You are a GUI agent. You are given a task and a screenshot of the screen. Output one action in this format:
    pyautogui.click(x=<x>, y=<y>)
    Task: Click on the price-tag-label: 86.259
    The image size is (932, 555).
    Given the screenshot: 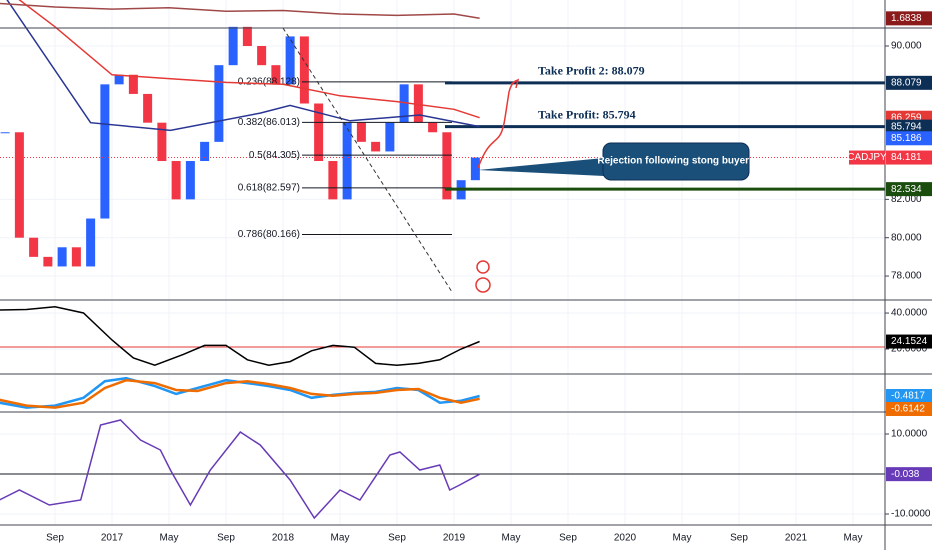 What is the action you would take?
    pyautogui.click(x=906, y=117)
    